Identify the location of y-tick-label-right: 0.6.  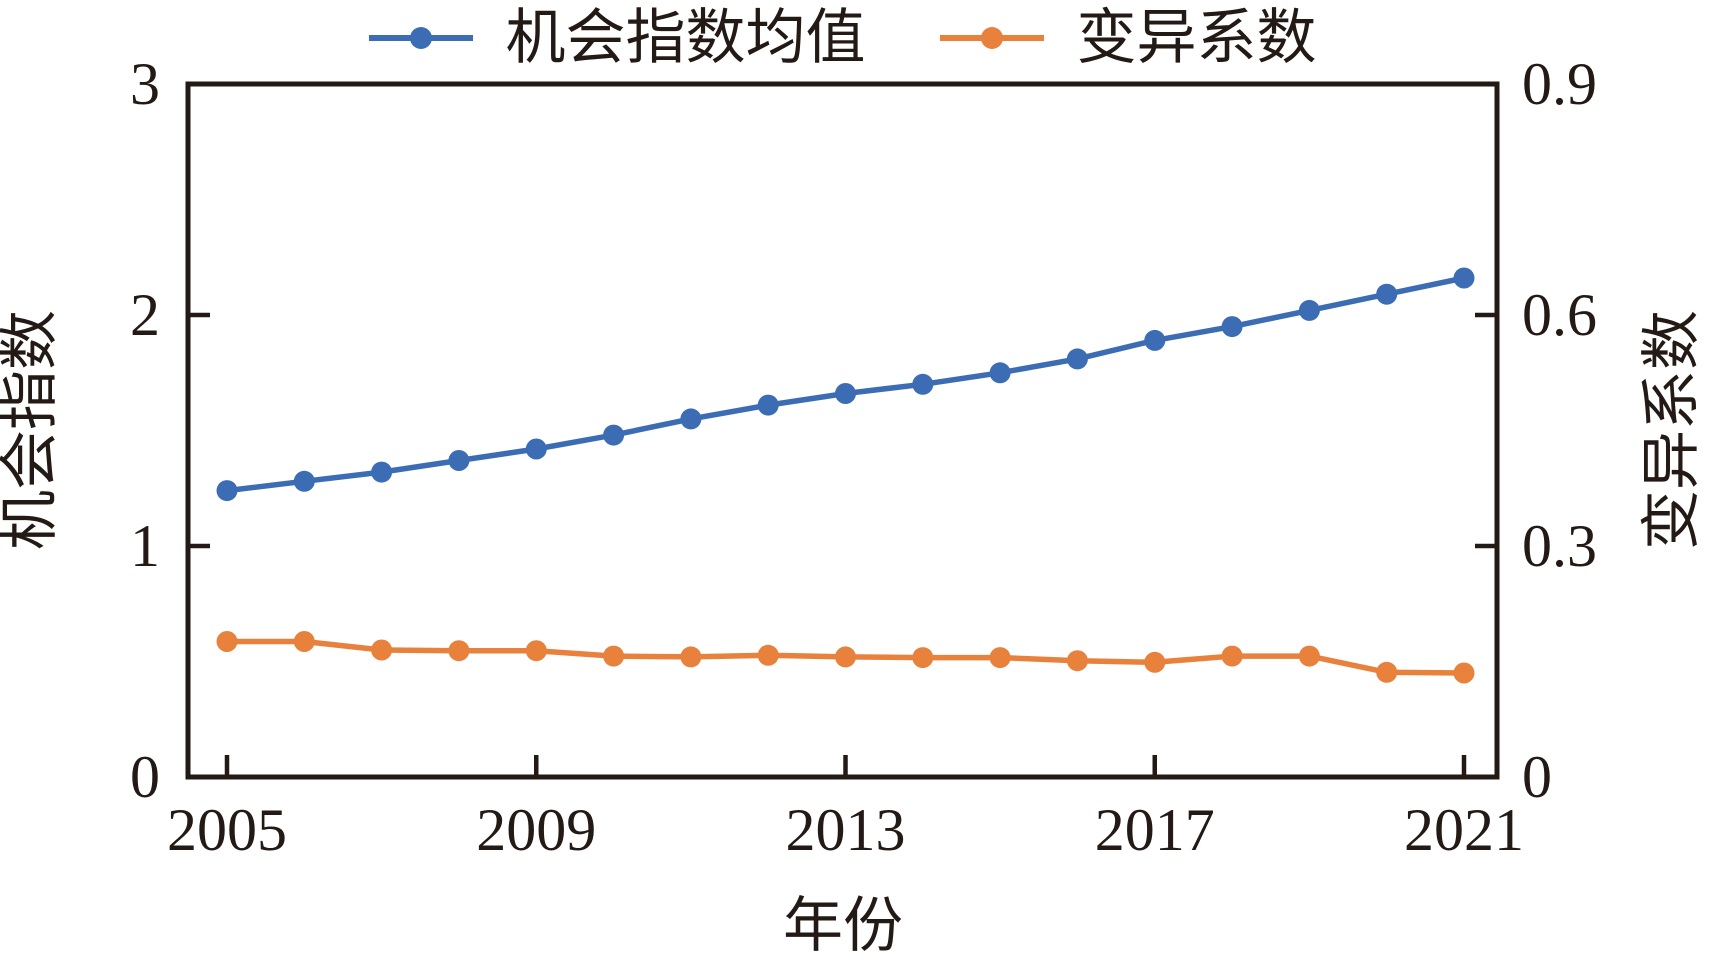
(1559, 315).